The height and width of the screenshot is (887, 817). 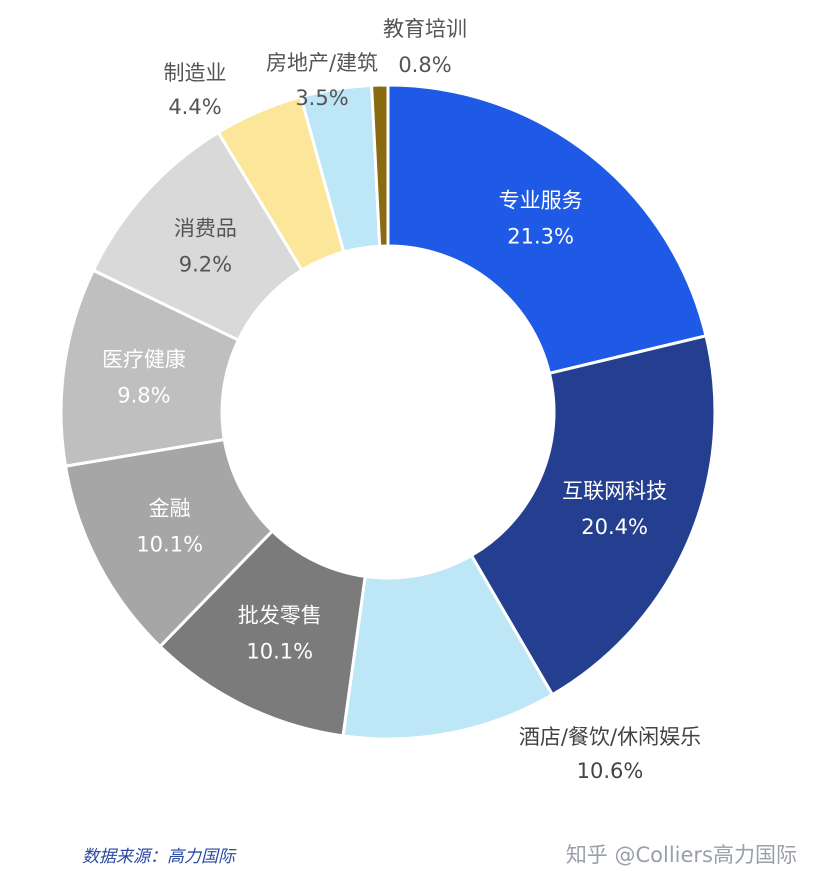 I want to click on slice-category-label: 专业服务, so click(x=541, y=200).